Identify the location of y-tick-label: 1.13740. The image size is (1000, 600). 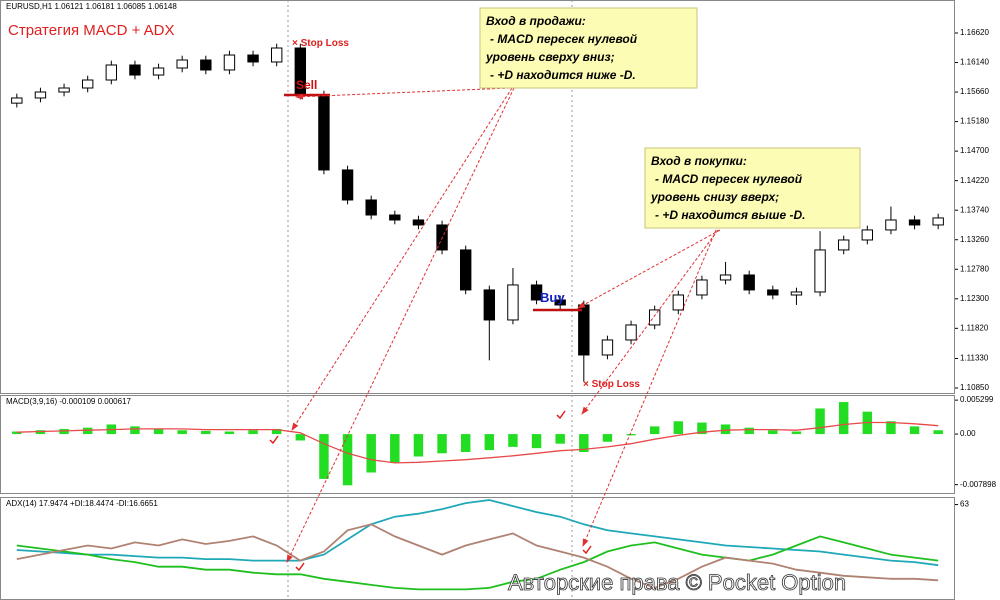
(974, 209).